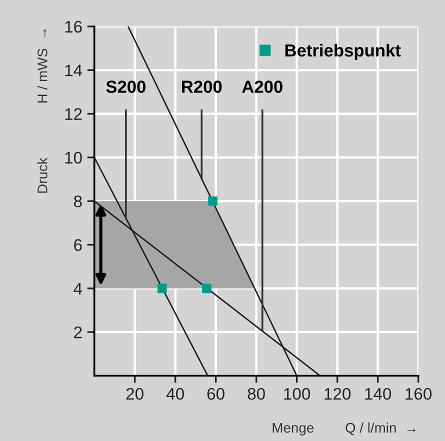 The height and width of the screenshot is (441, 445). What do you see at coordinates (78, 245) in the screenshot?
I see `y-tick-label: 6` at bounding box center [78, 245].